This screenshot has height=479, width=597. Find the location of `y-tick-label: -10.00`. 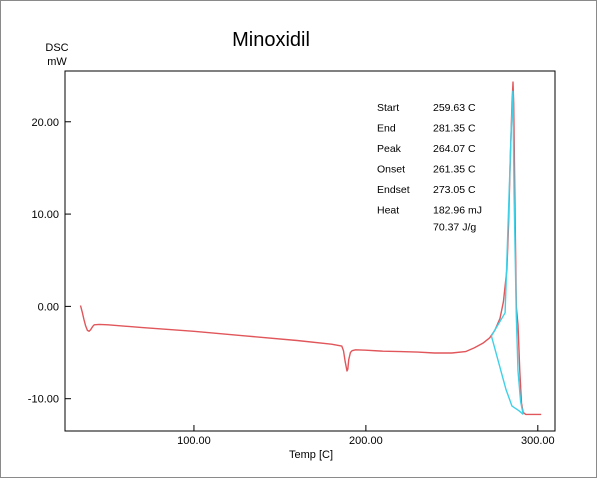

y-tick-label: -10.00 is located at coordinates (43, 400).